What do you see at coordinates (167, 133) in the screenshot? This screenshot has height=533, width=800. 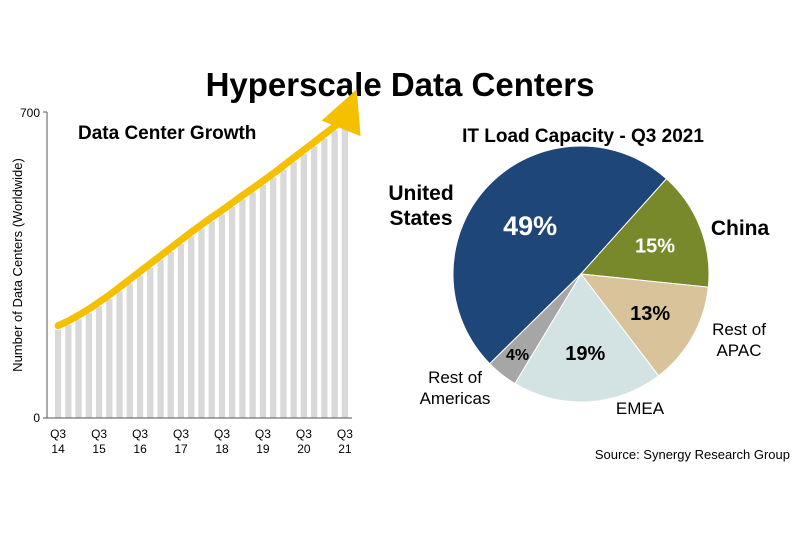 I see `bar-chart-title: Data Center Growth` at bounding box center [167, 133].